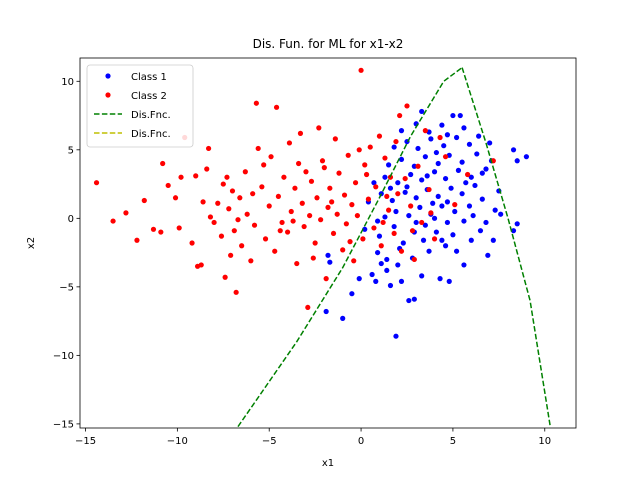  Describe the element at coordinates (151, 115) in the screenshot. I see `legend-label: Dis.Fnc.` at that location.